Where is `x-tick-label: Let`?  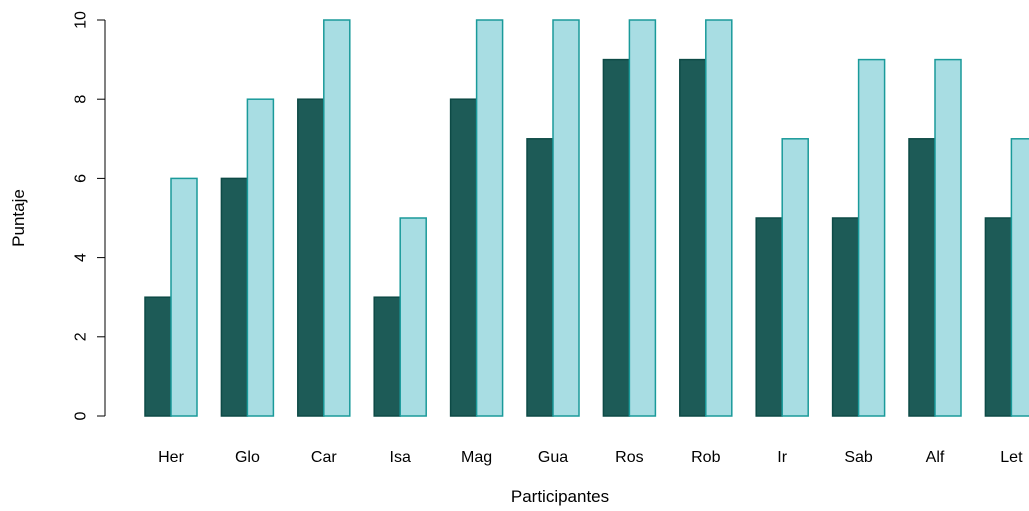
x-tick-label: Let is located at coordinates (1011, 457).